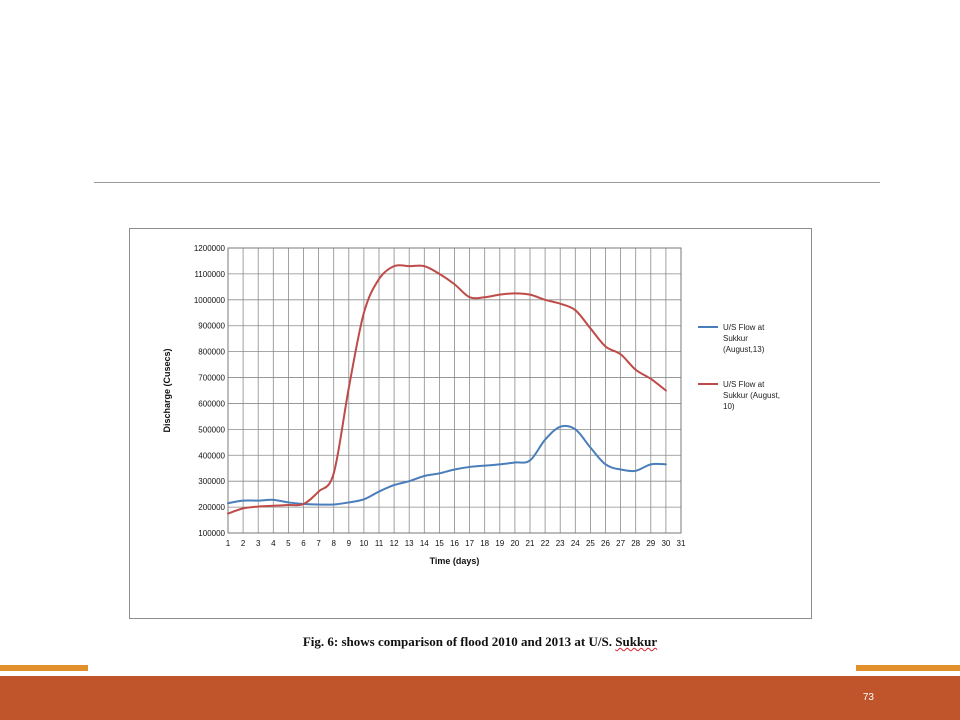 This screenshot has width=960, height=720. Describe the element at coordinates (744, 349) in the screenshot. I see `legend-label-1: (August,13)` at that location.